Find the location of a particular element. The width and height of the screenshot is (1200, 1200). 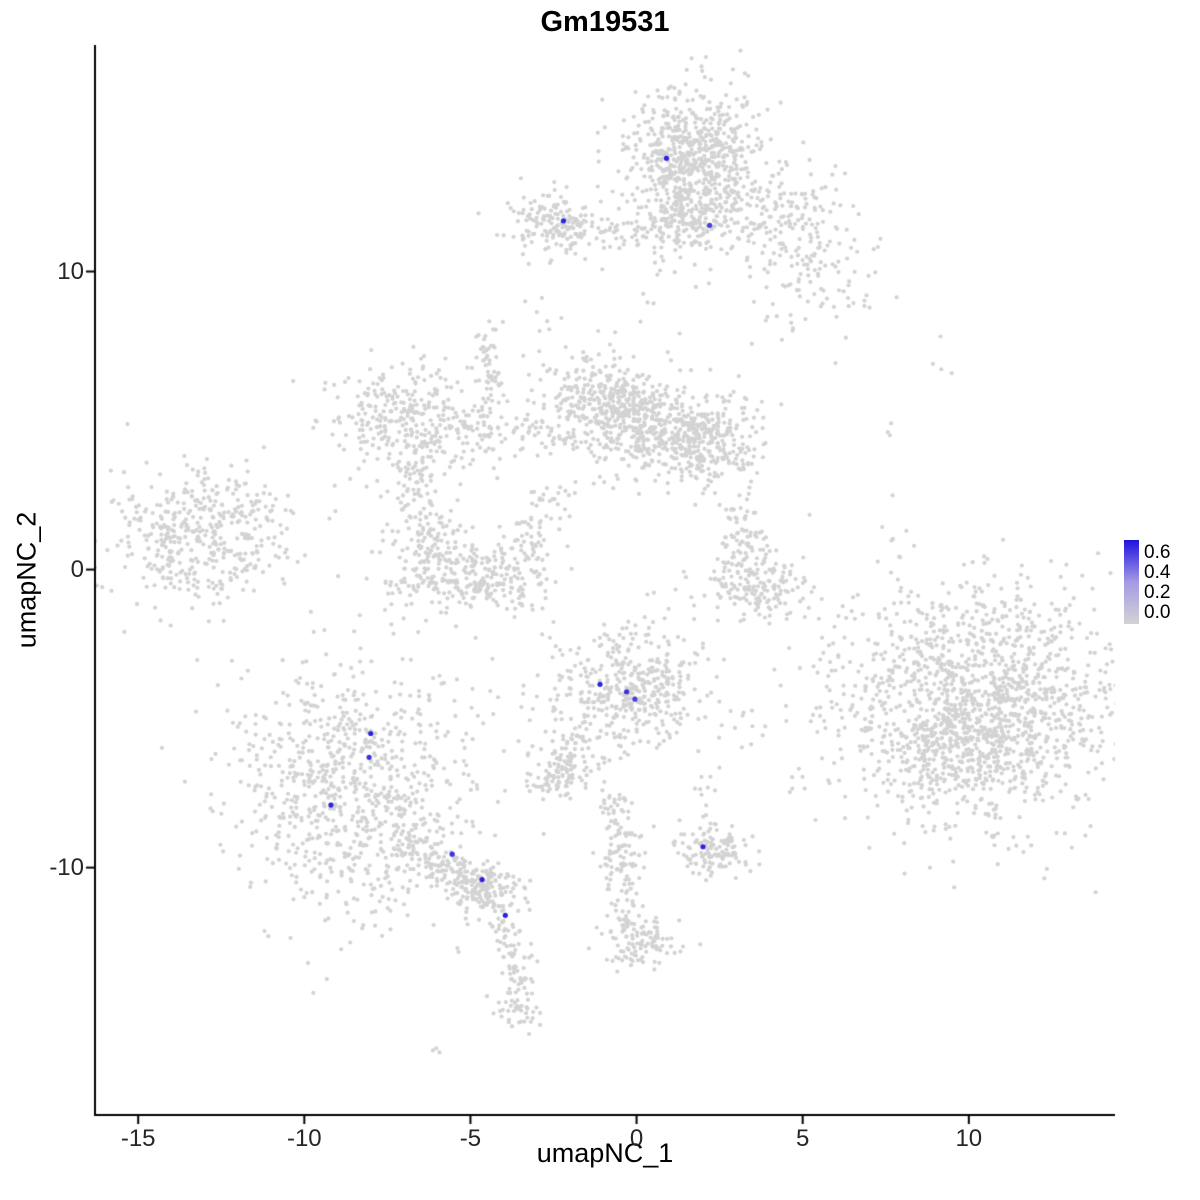

x-tick-label: -5 is located at coordinates (470, 1138).